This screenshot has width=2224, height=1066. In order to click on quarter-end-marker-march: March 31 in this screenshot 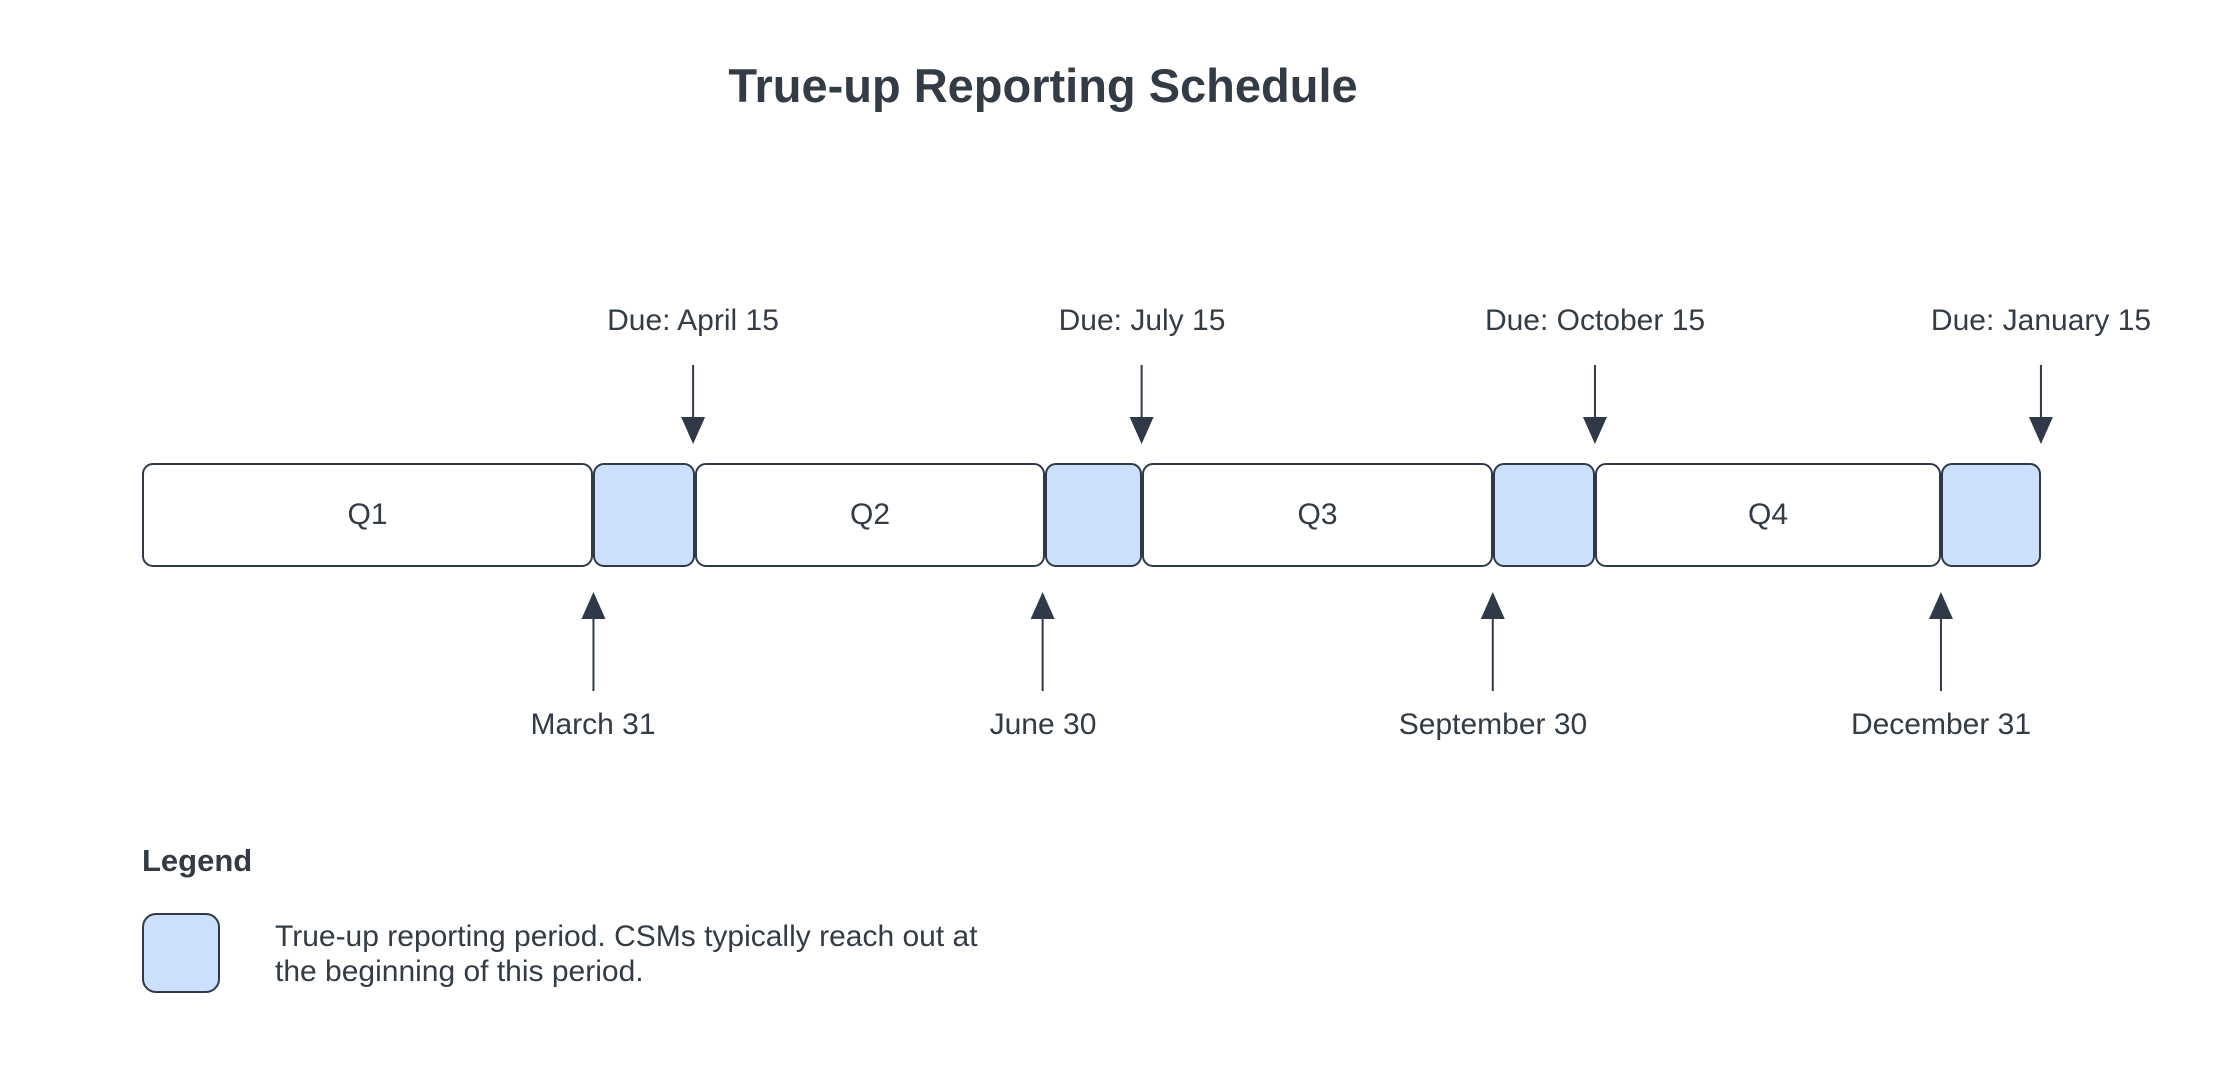, I will do `click(593, 667)`.